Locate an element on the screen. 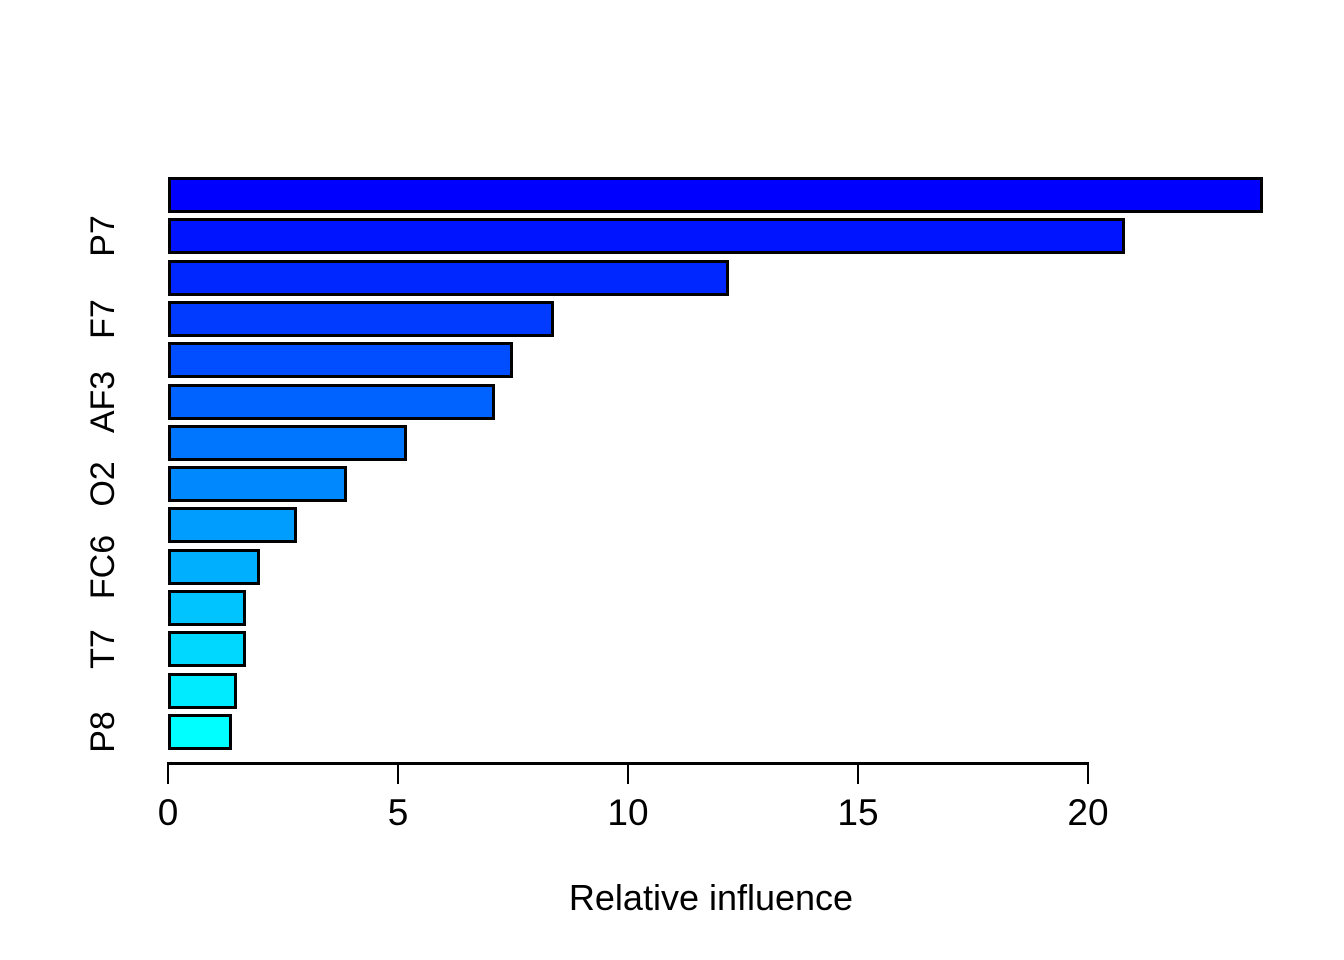 The width and height of the screenshot is (1344, 960). x-tick-label-0: 0 is located at coordinates (168, 812).